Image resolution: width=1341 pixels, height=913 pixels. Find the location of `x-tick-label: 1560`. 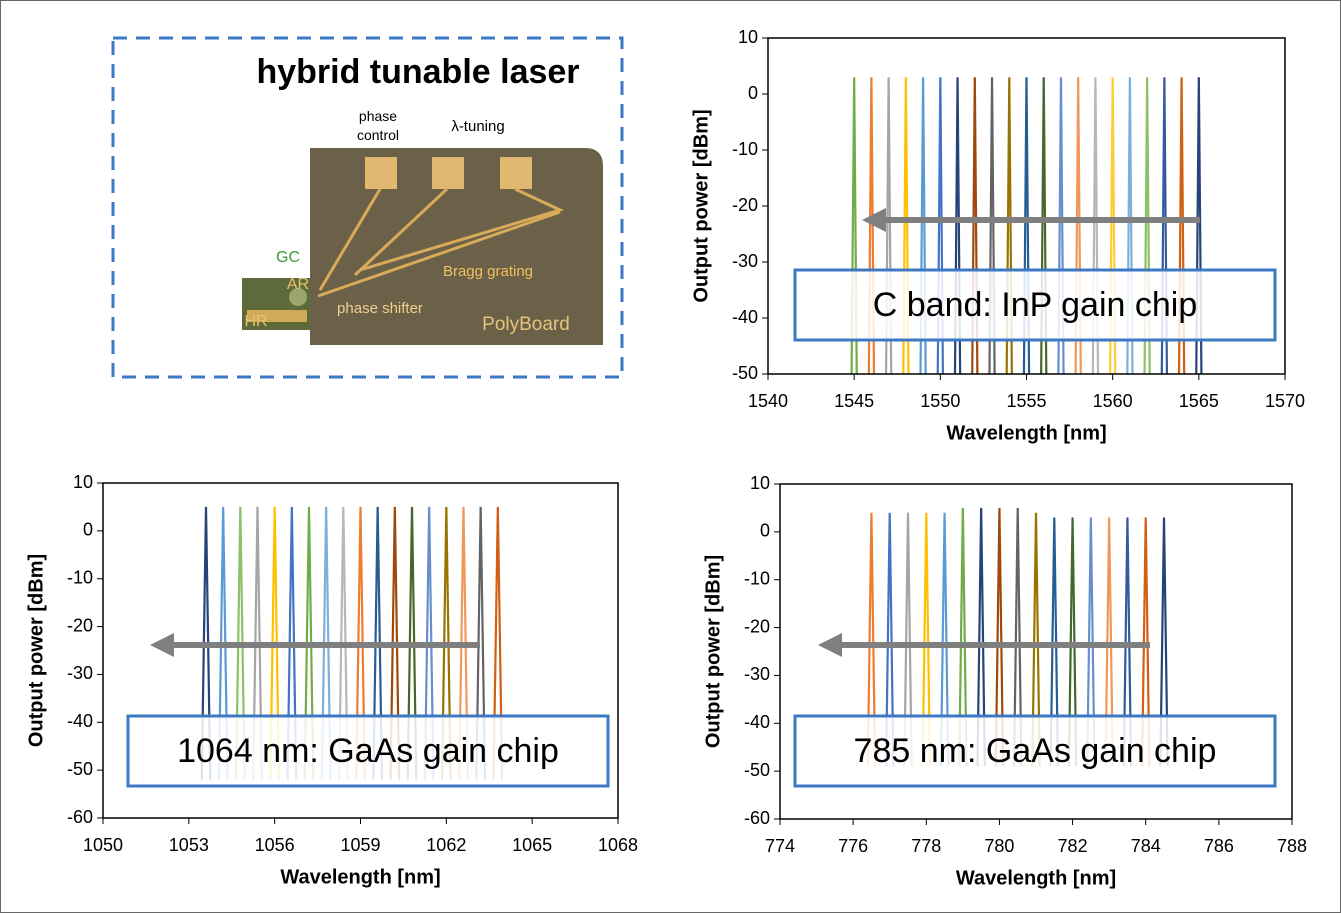

x-tick-label: 1560 is located at coordinates (1113, 401).